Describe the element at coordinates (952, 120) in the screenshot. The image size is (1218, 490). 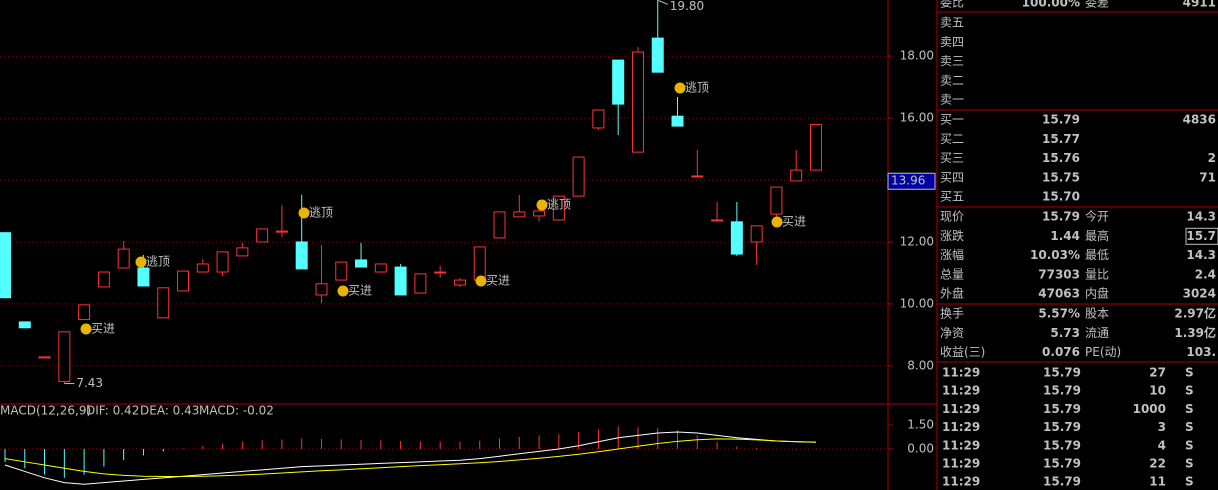
I see `table-cell: 买一` at that location.